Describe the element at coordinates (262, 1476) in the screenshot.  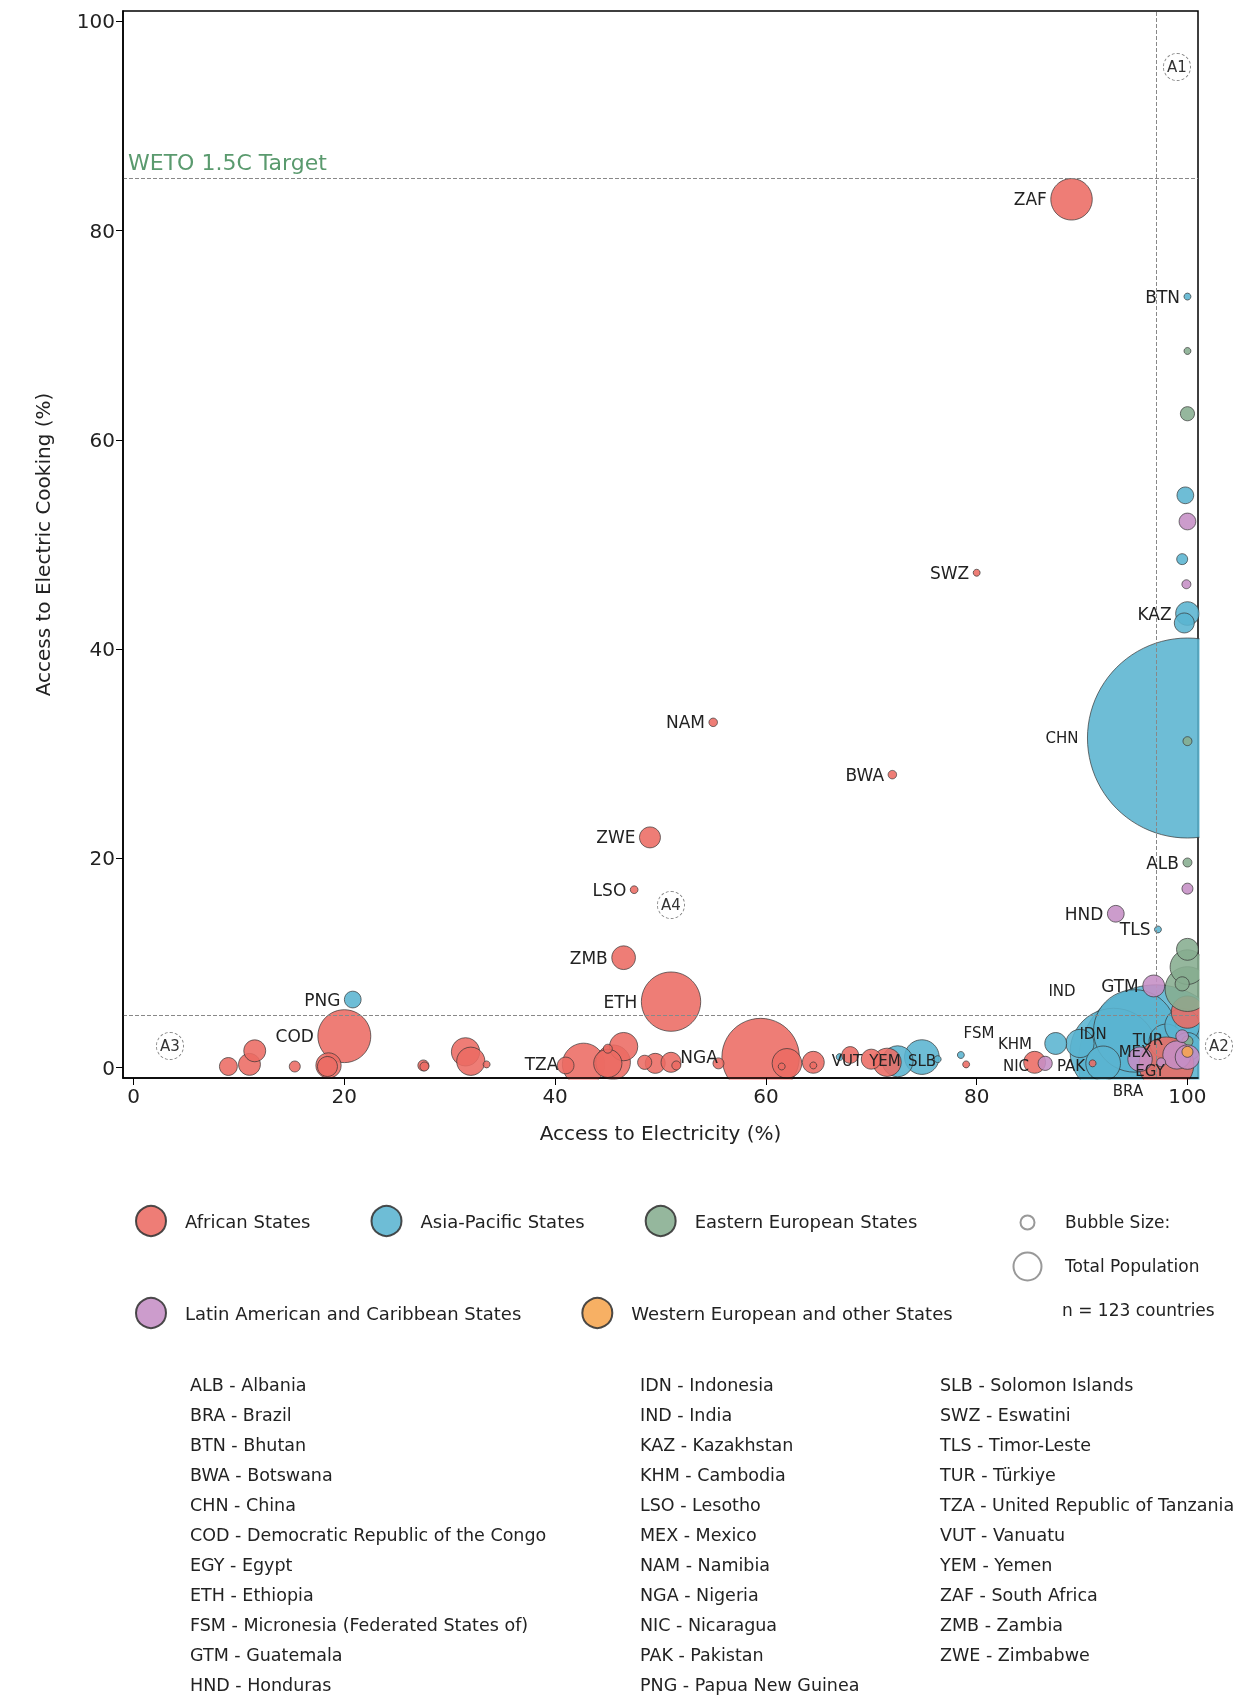
I see `text: BWA - Botswana` at that location.